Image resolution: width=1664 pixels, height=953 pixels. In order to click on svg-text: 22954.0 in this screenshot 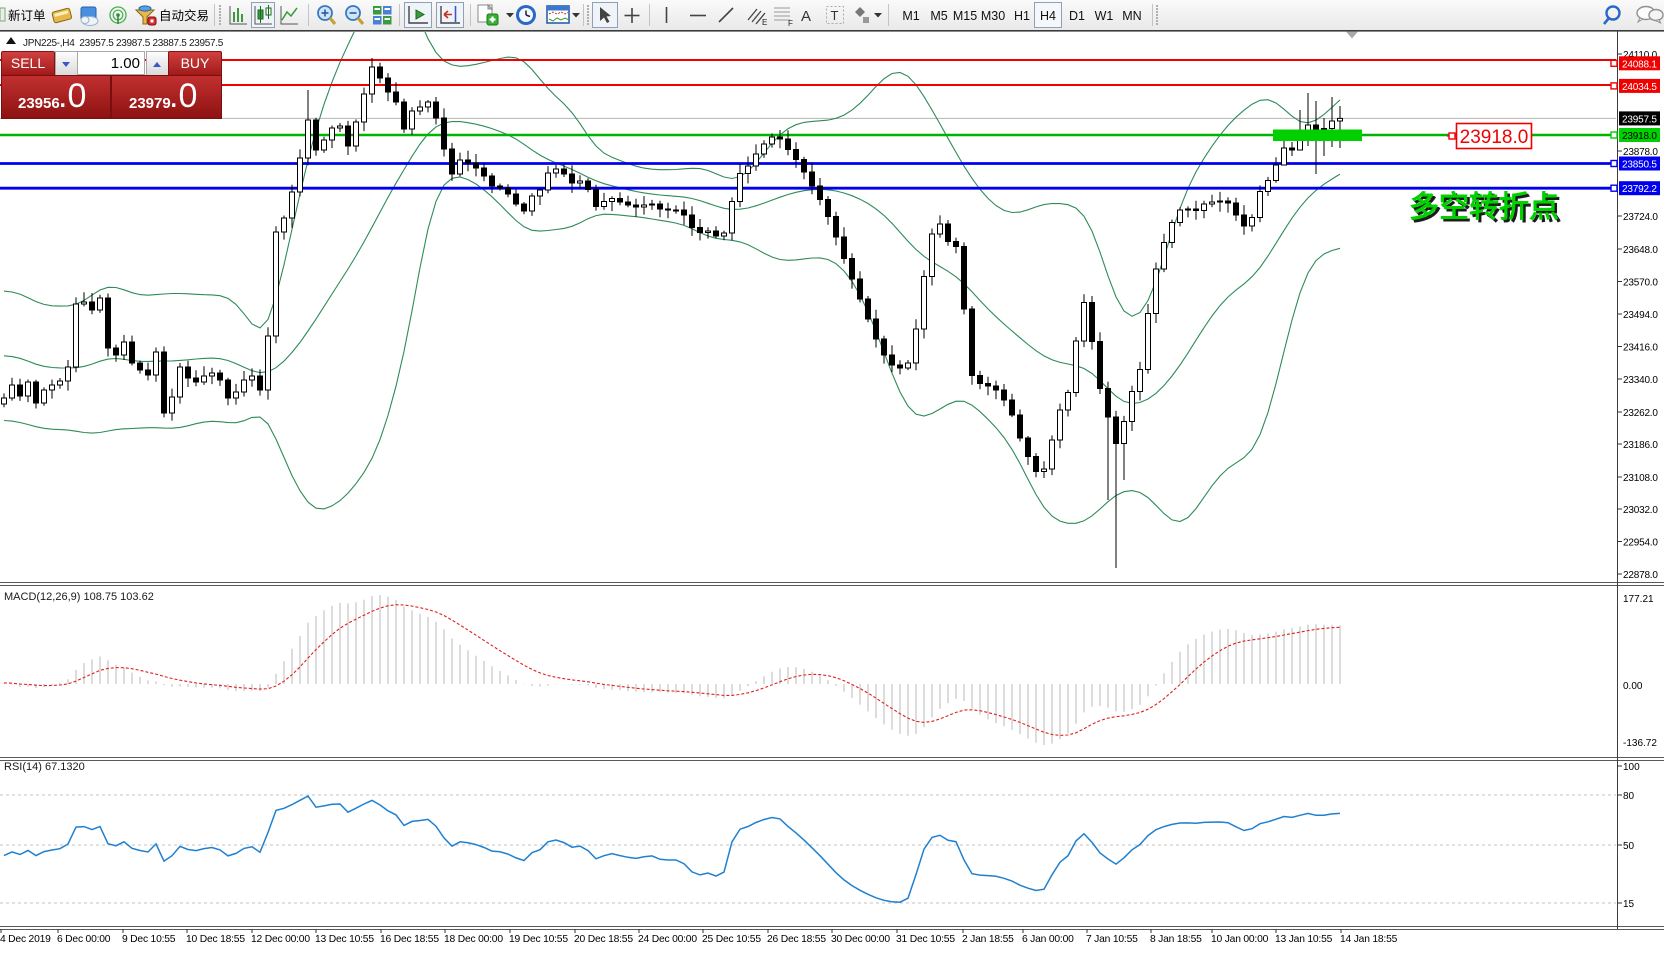, I will do `click(1640, 543)`.